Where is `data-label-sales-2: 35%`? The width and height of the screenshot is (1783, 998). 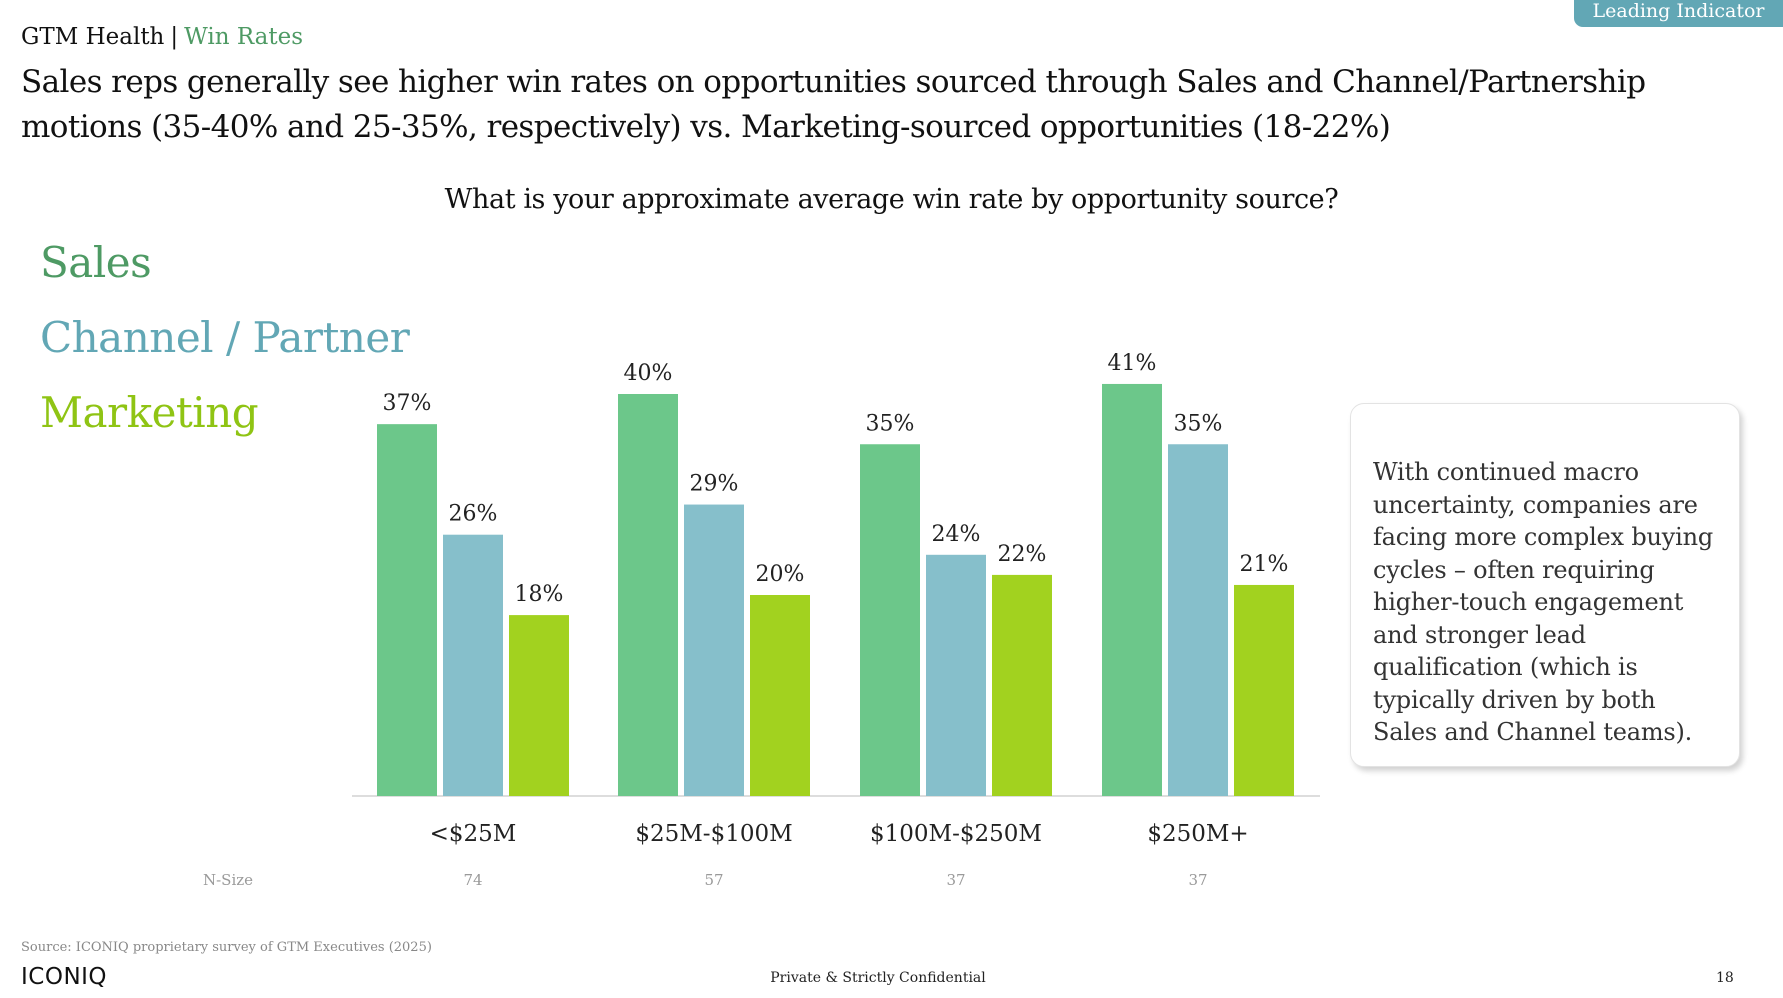 data-label-sales-2: 35% is located at coordinates (890, 423).